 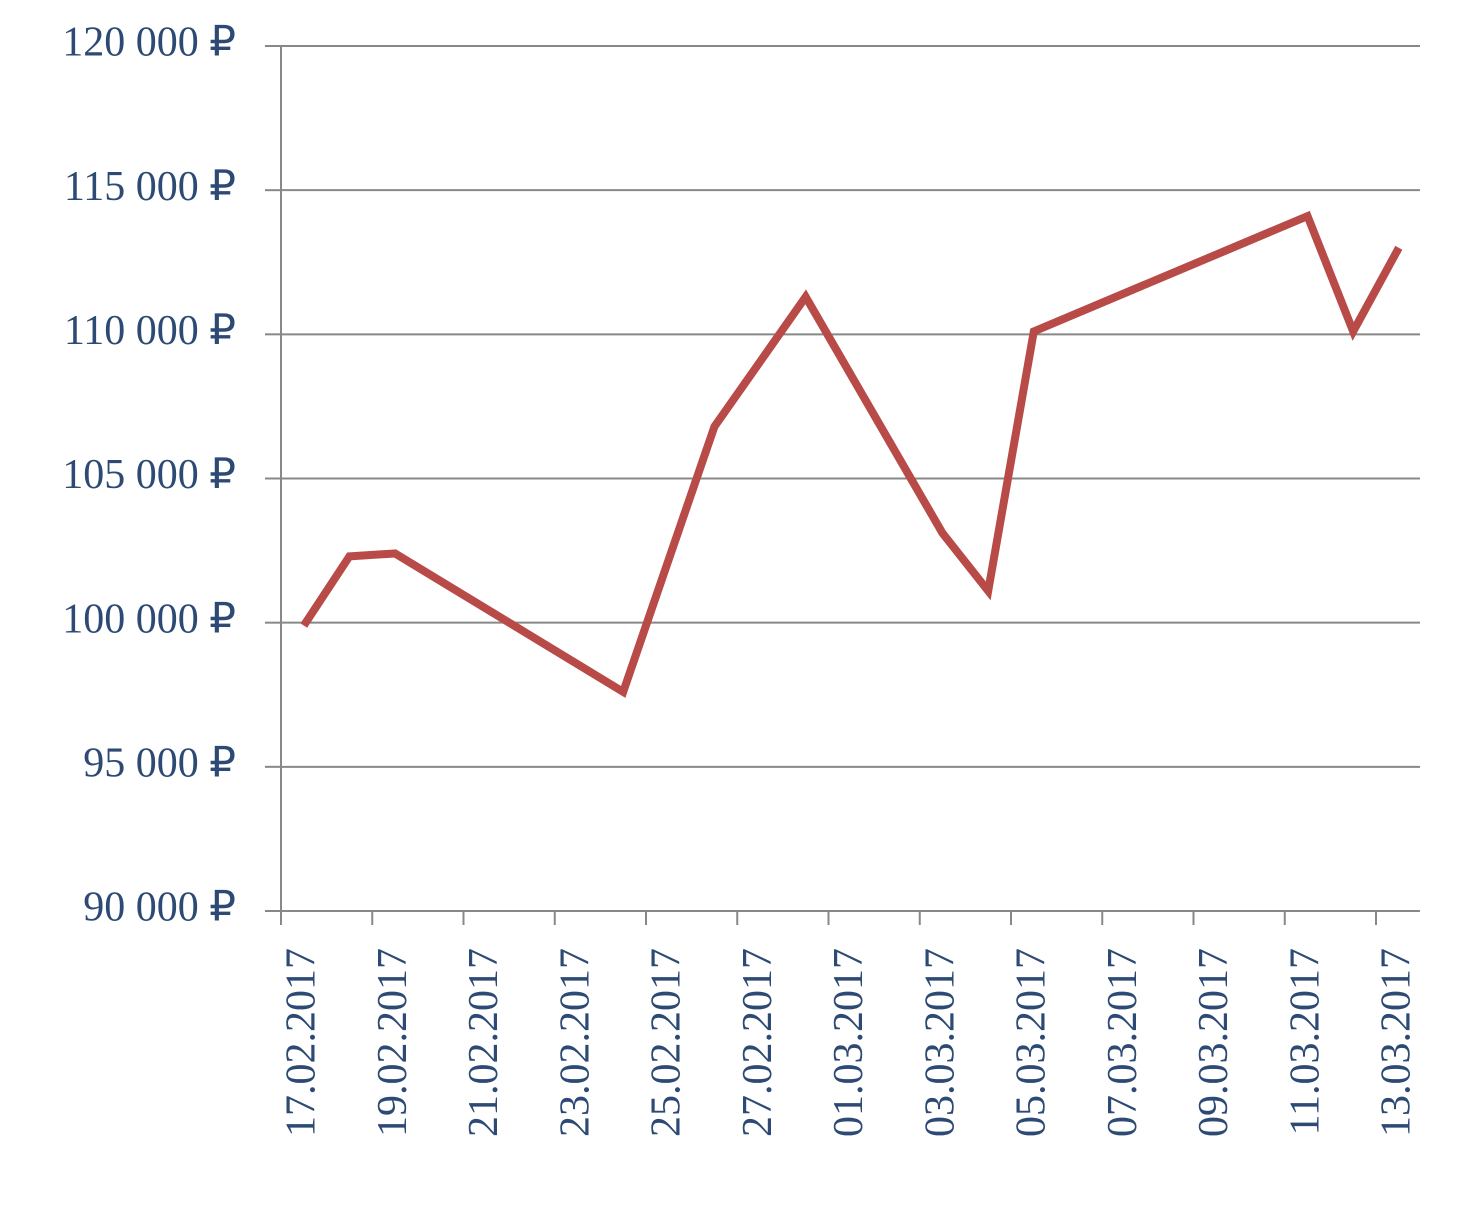 I want to click on x-tick-label: 21.02.2017, so click(x=484, y=1042).